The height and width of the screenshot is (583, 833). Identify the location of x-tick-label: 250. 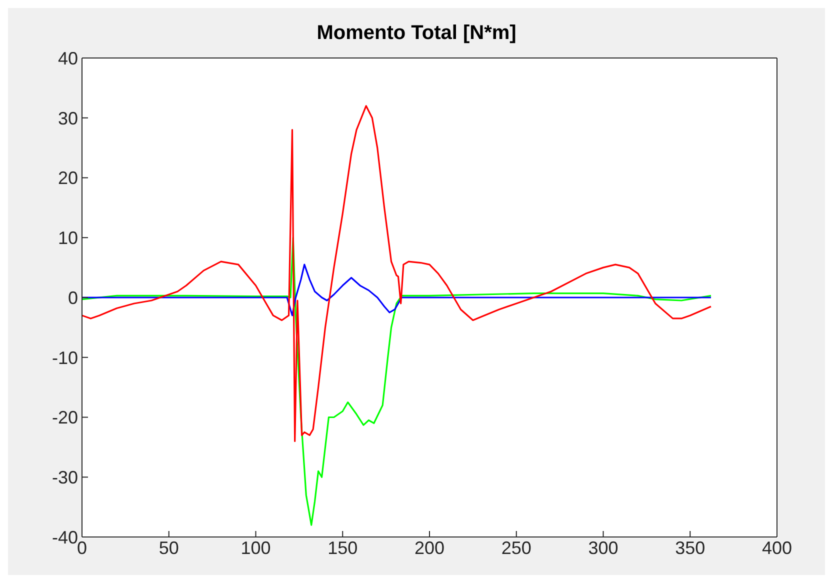
(516, 548).